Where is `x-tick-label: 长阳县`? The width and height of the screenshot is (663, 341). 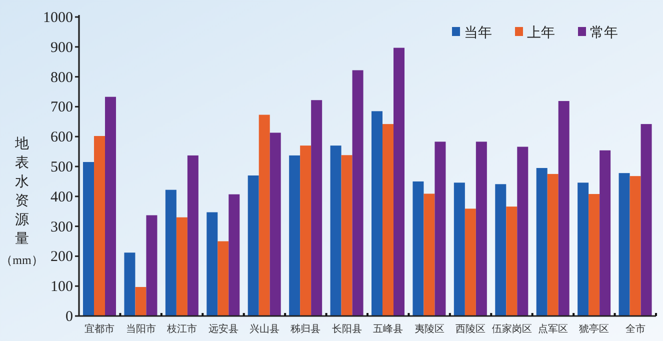 x-tick-label: 长阳县 is located at coordinates (347, 329).